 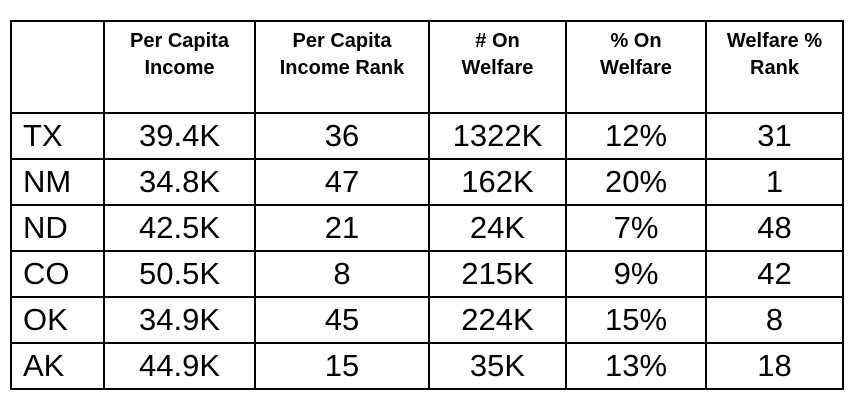 I want to click on pct-on-welfare-cell: 7%, so click(x=636, y=228).